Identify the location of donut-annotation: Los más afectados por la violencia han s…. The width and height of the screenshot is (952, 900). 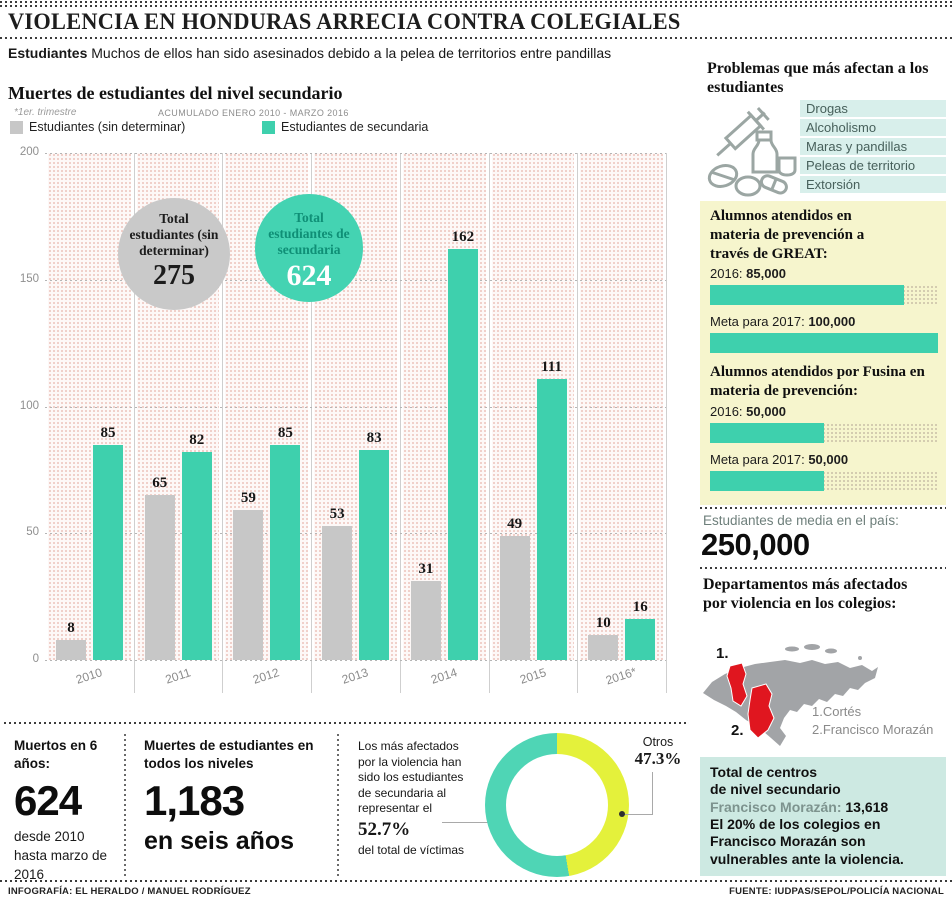
(418, 798).